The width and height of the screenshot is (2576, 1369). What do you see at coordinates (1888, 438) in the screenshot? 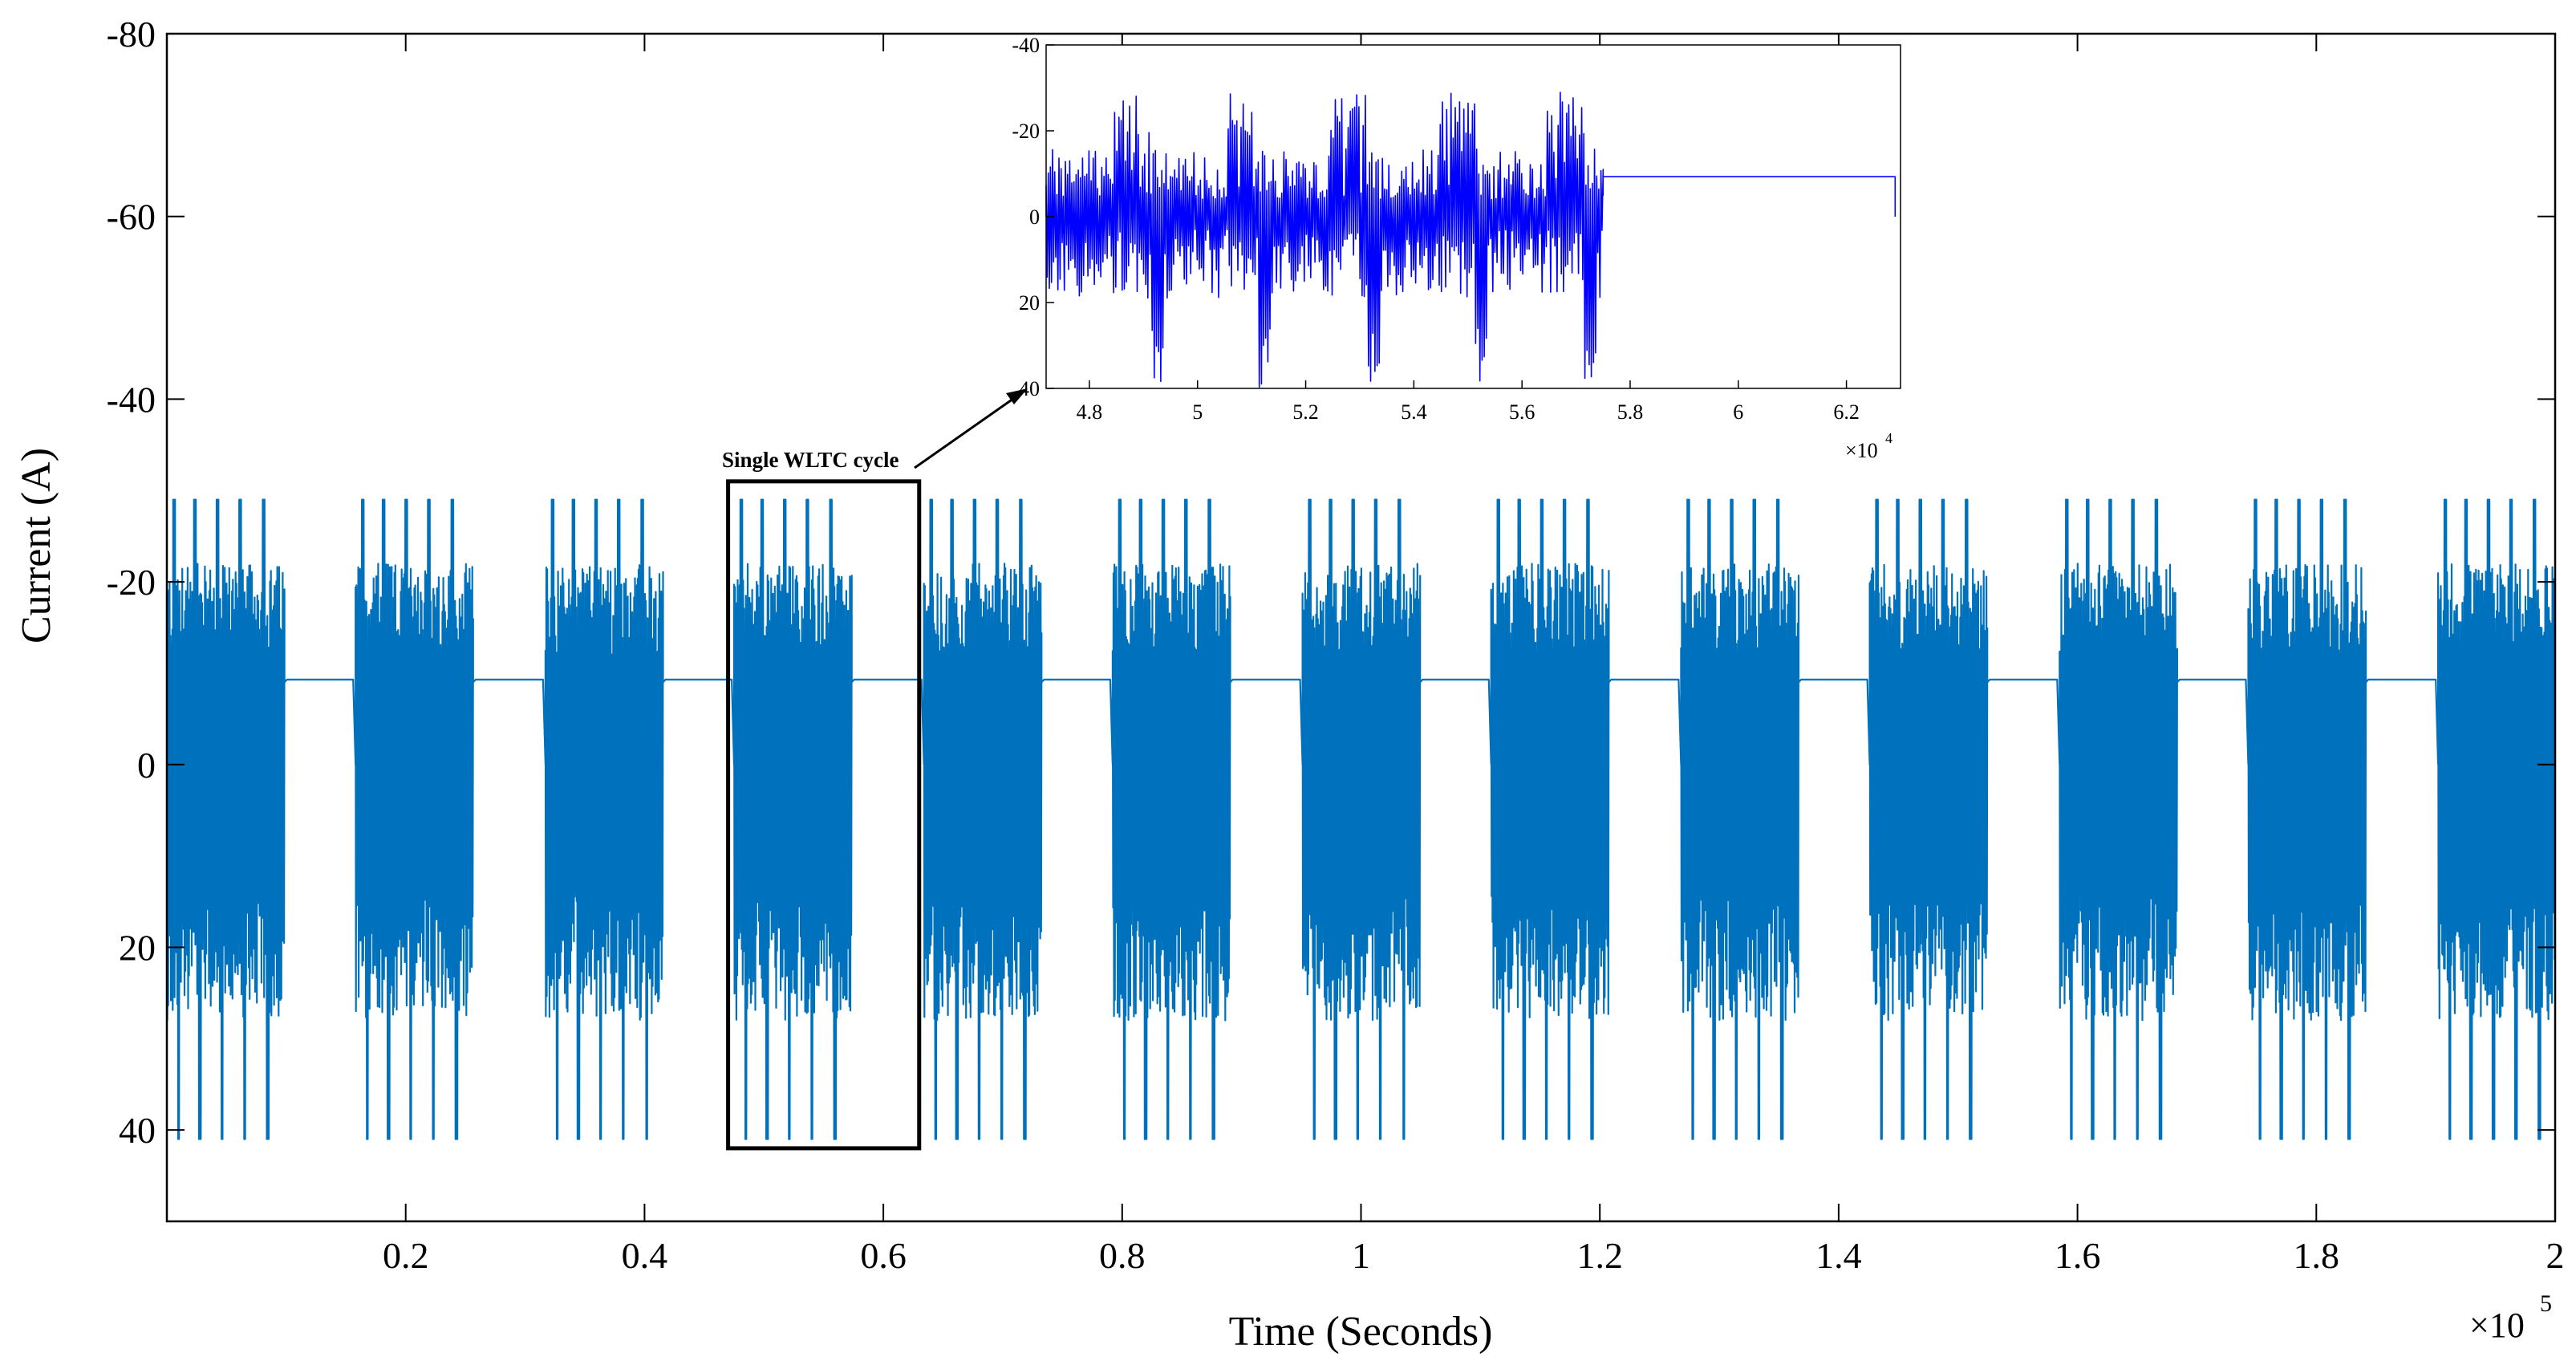
I see `inset-x-exponent-power: 4` at bounding box center [1888, 438].